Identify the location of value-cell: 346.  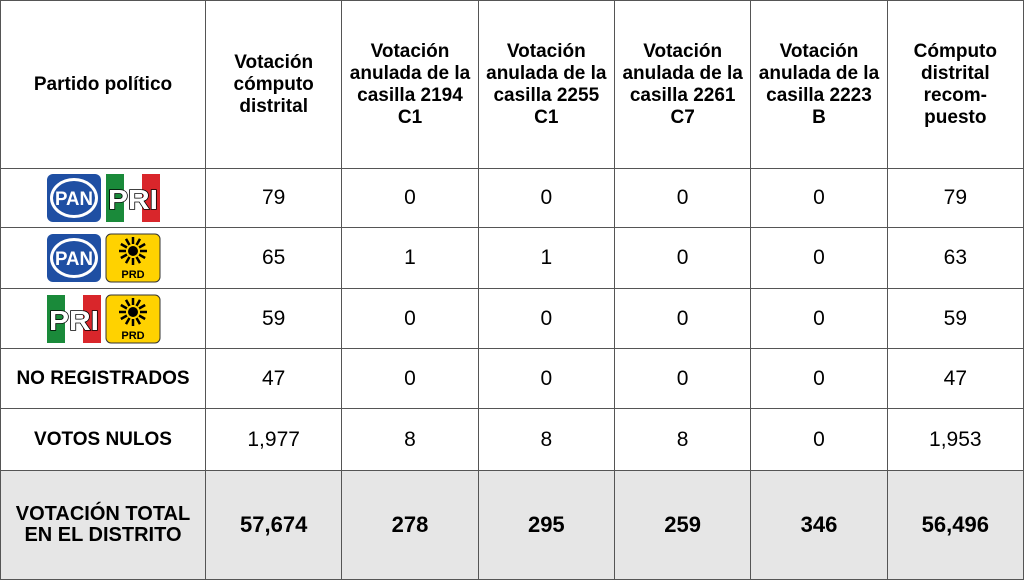
(819, 525).